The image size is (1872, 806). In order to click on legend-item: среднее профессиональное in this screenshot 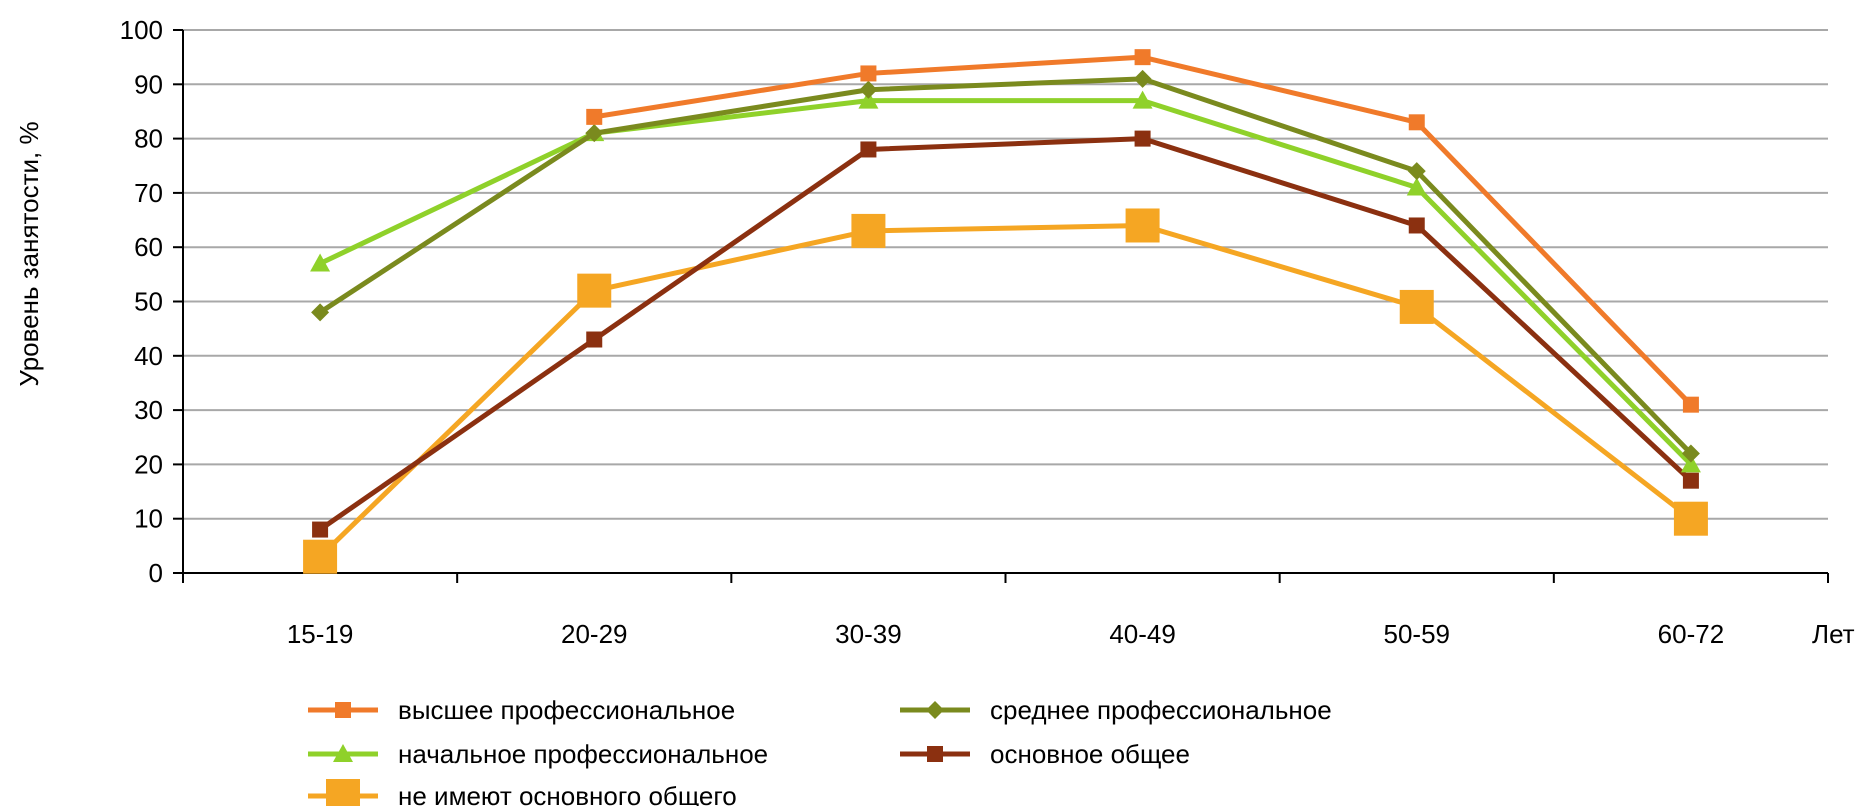, I will do `click(1116, 710)`.